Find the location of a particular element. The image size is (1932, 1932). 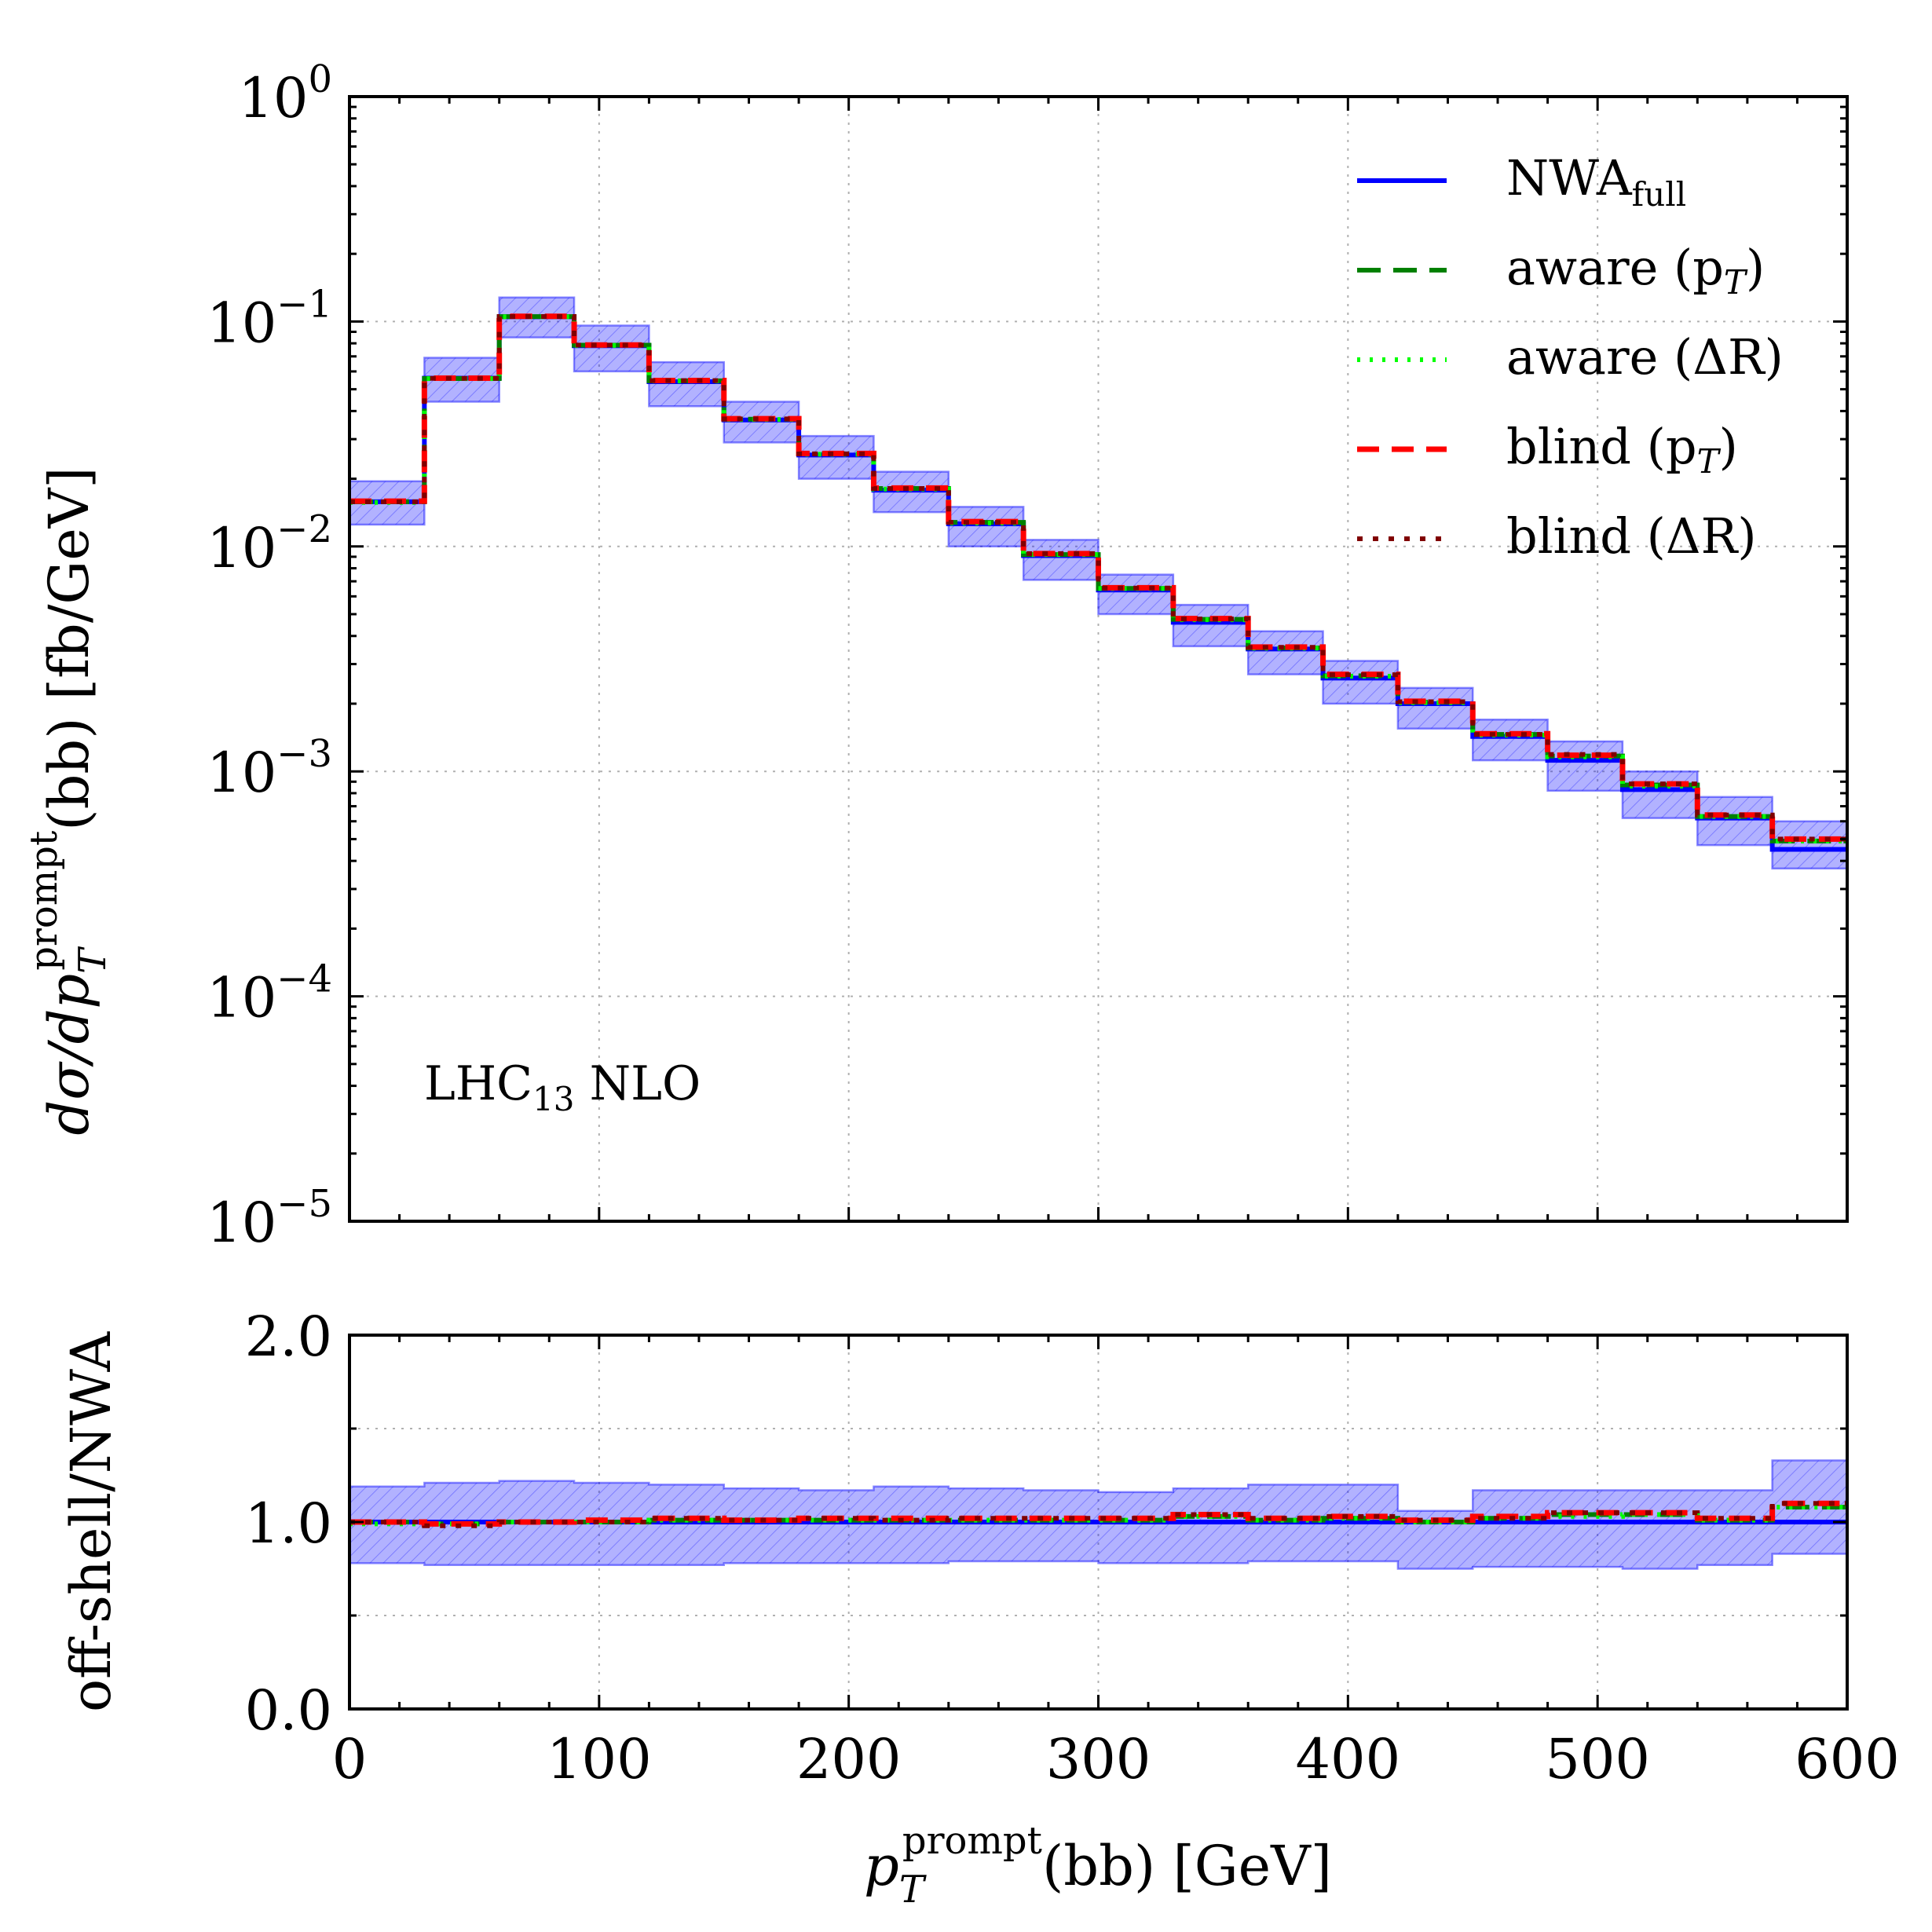

x-tick-label: 600 is located at coordinates (1847, 1759).